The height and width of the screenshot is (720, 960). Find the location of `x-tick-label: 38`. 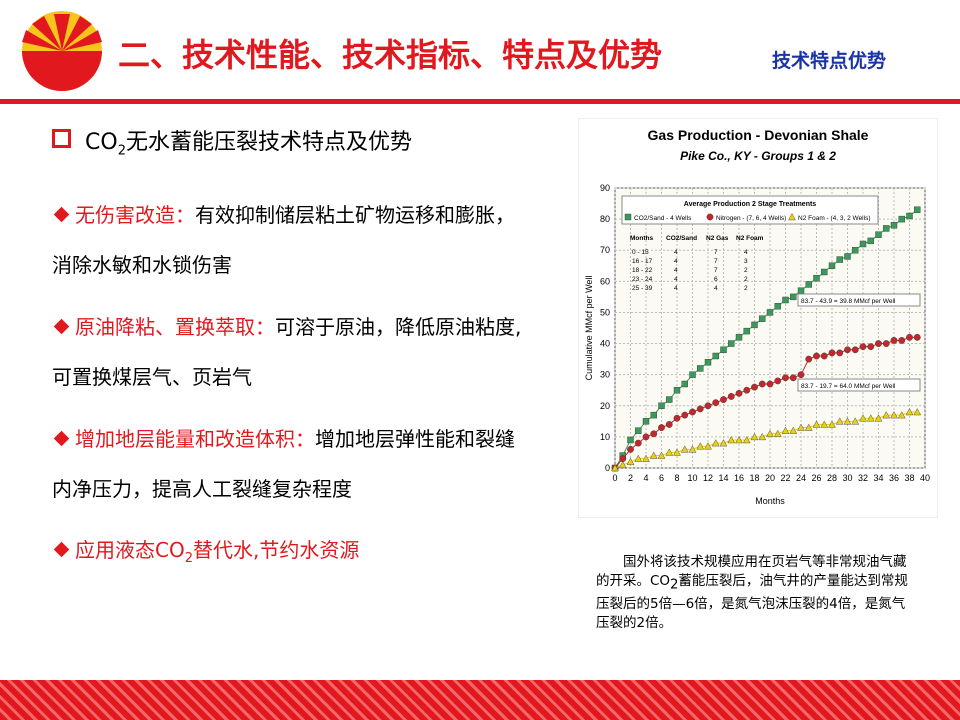

x-tick-label: 38 is located at coordinates (909, 478).